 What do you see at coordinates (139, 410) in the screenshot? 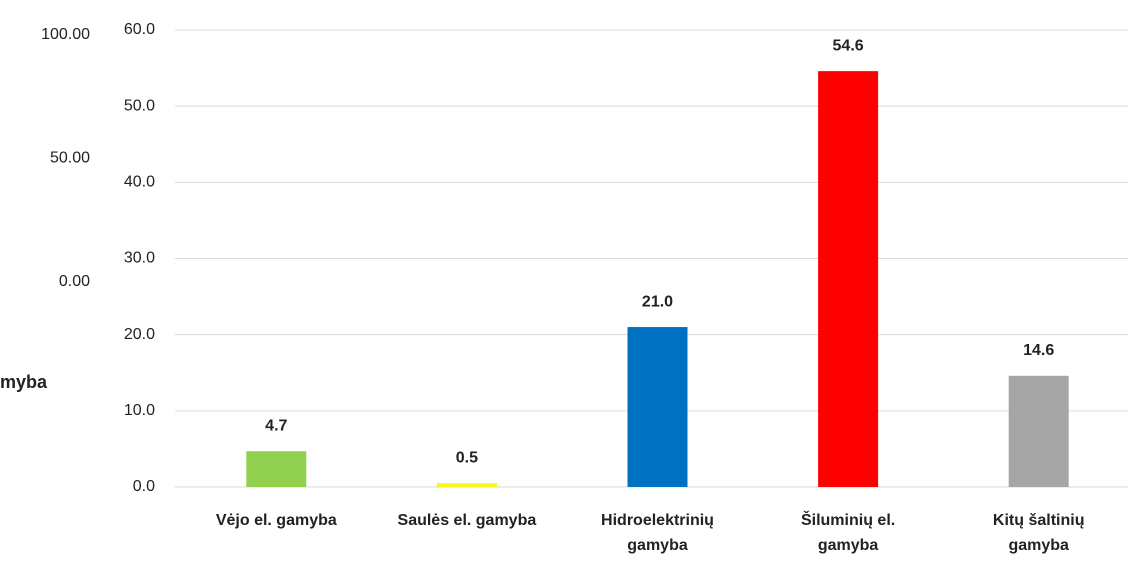
I see `y-tick-label: 10.0` at bounding box center [139, 410].